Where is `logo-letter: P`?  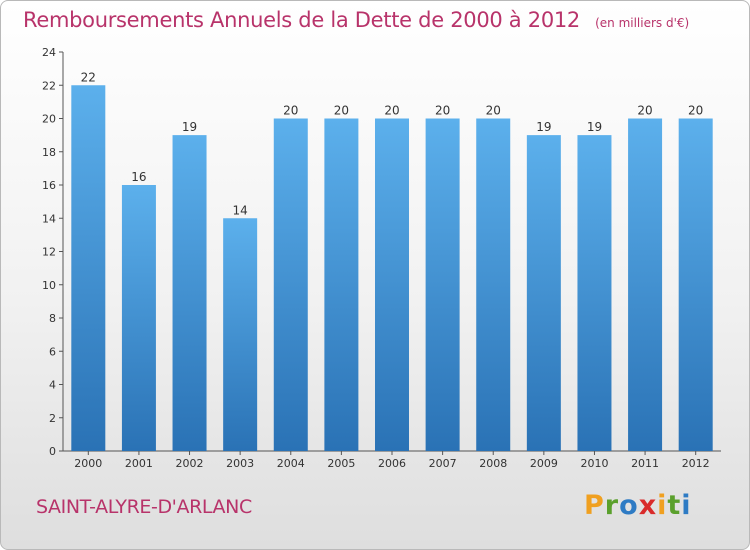
logo-letter: P is located at coordinates (594, 505).